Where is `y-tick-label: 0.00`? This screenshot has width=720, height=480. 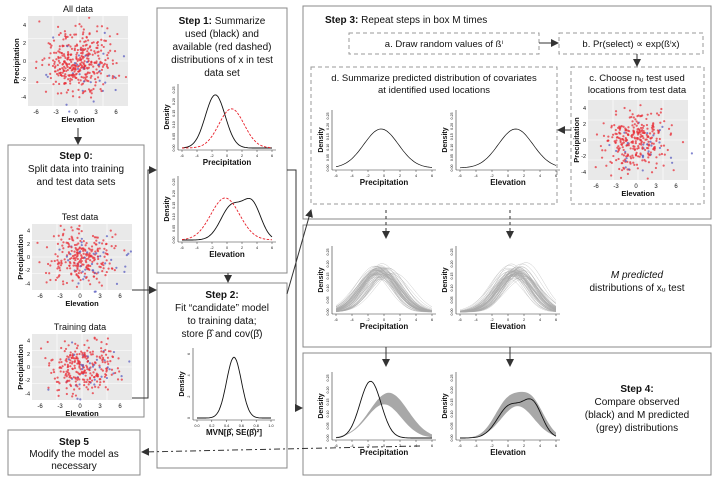
y-tick-label: 0.00 is located at coordinates (452, 168).